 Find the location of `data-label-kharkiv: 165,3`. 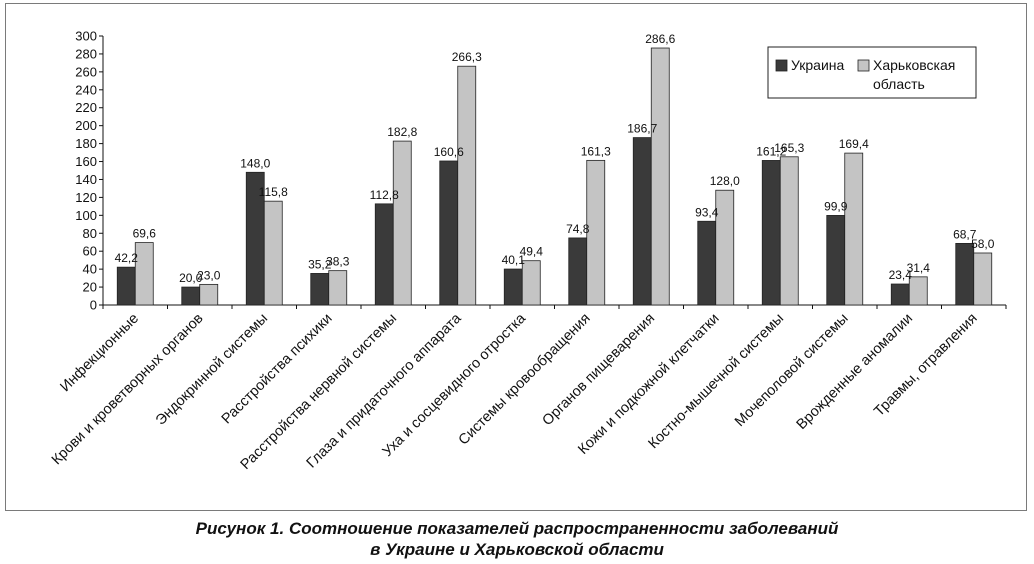

data-label-kharkiv: 165,3 is located at coordinates (789, 148).